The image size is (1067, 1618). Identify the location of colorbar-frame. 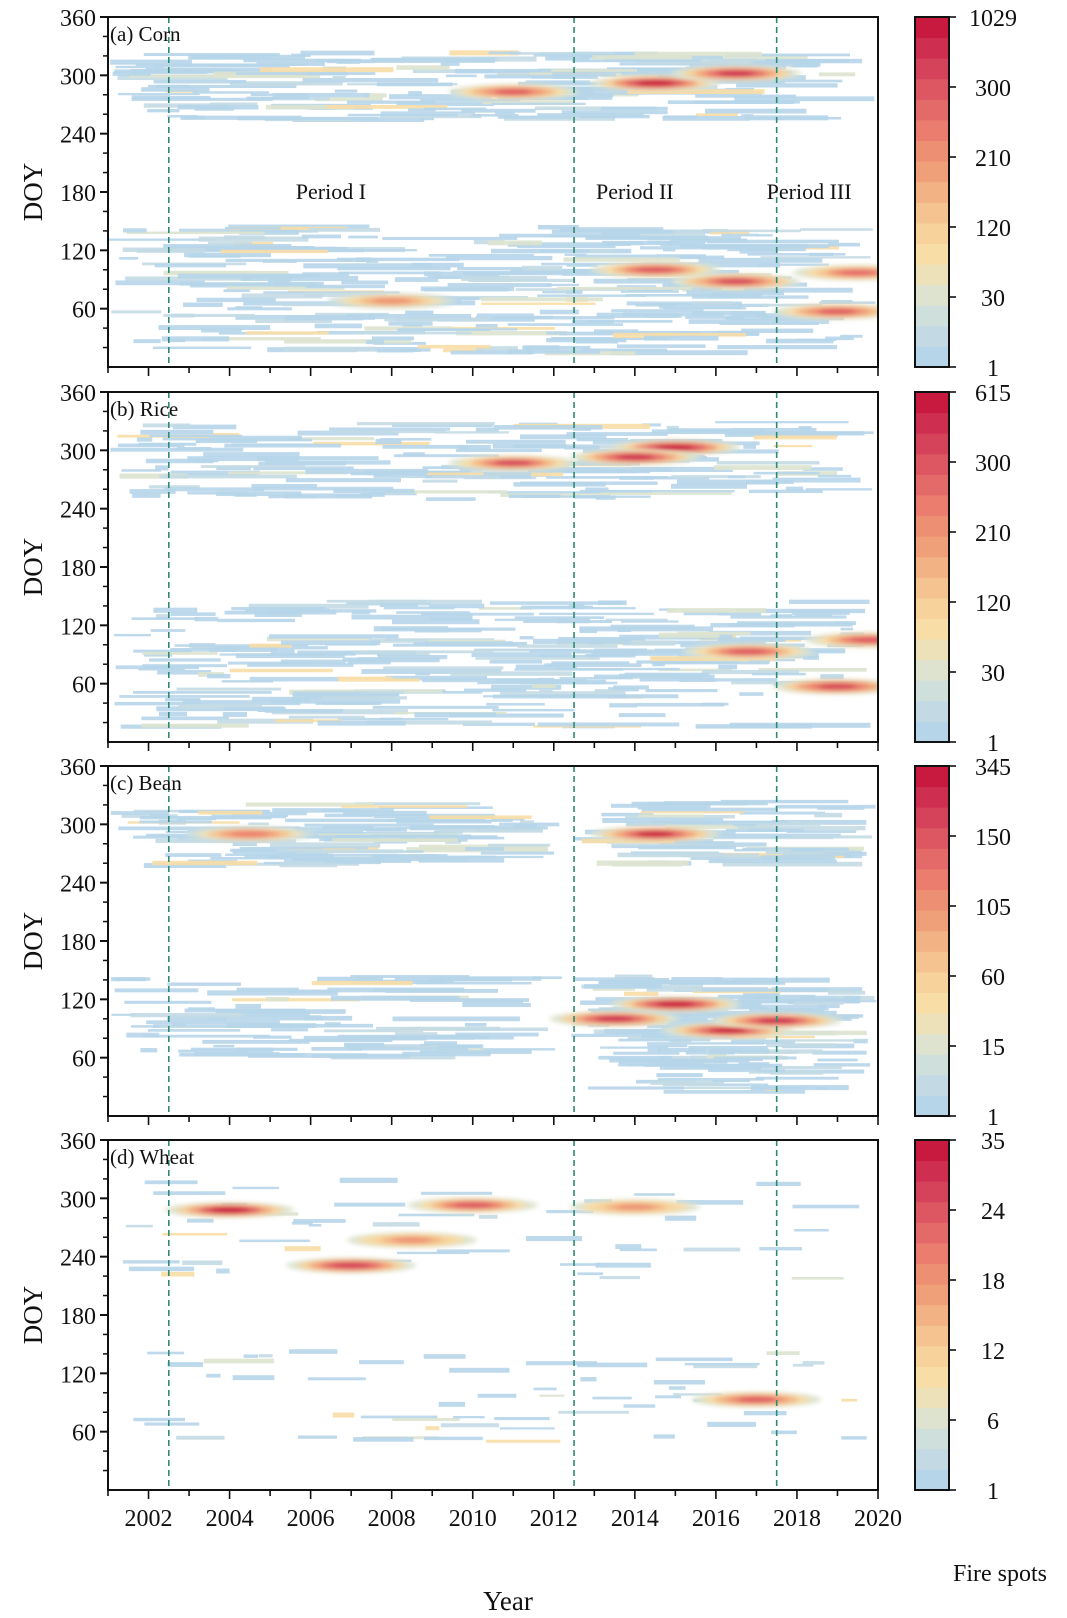
(932, 1315).